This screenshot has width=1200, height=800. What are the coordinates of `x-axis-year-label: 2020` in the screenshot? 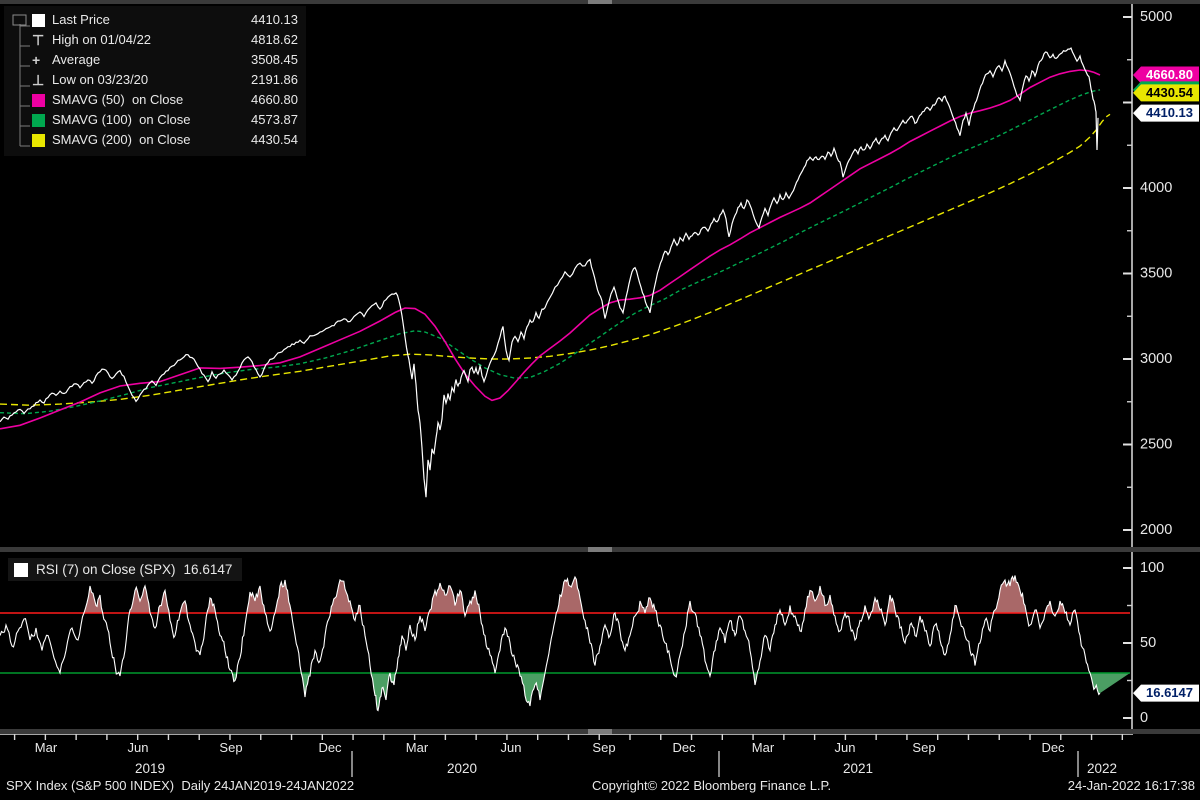 It's located at (462, 768).